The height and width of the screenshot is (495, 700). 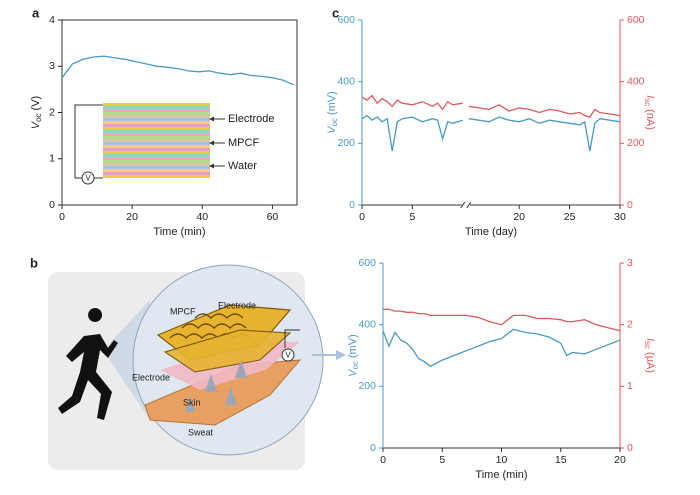 I want to click on y2-tick-label: 600, so click(x=636, y=20).